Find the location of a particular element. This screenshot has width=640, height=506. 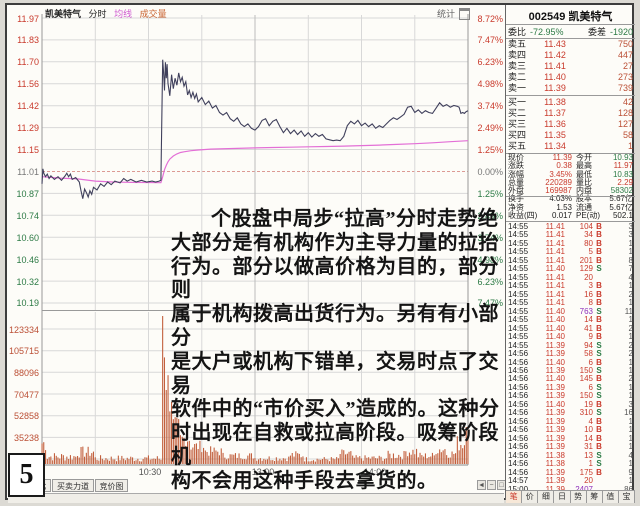

tick-row: 14:56 11.40 6 B 1 is located at coordinates (570, 362).